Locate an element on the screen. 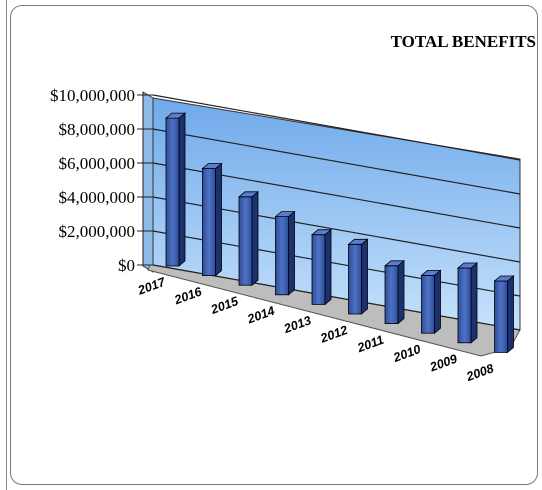  y-tick-label: $10,000,000 is located at coordinates (92, 95).